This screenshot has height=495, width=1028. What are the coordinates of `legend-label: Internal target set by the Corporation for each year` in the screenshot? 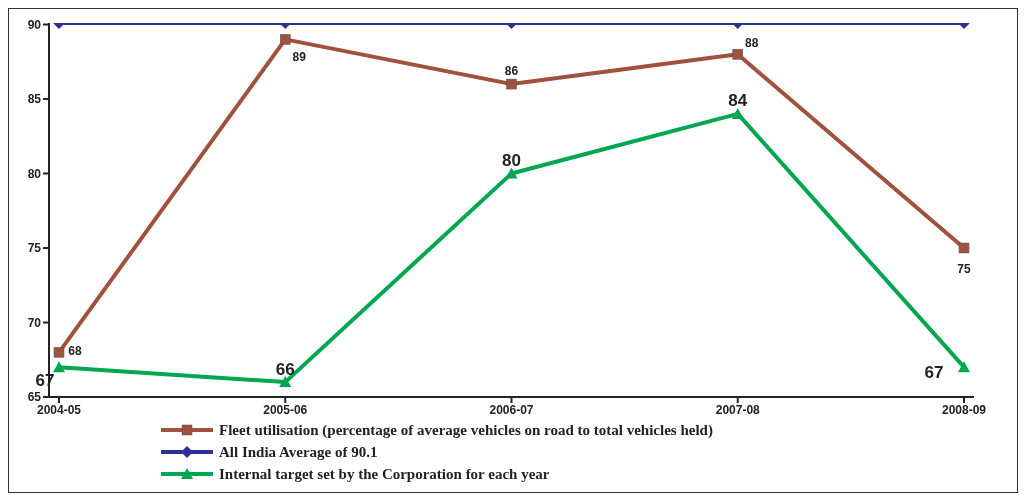 It's located at (384, 474).